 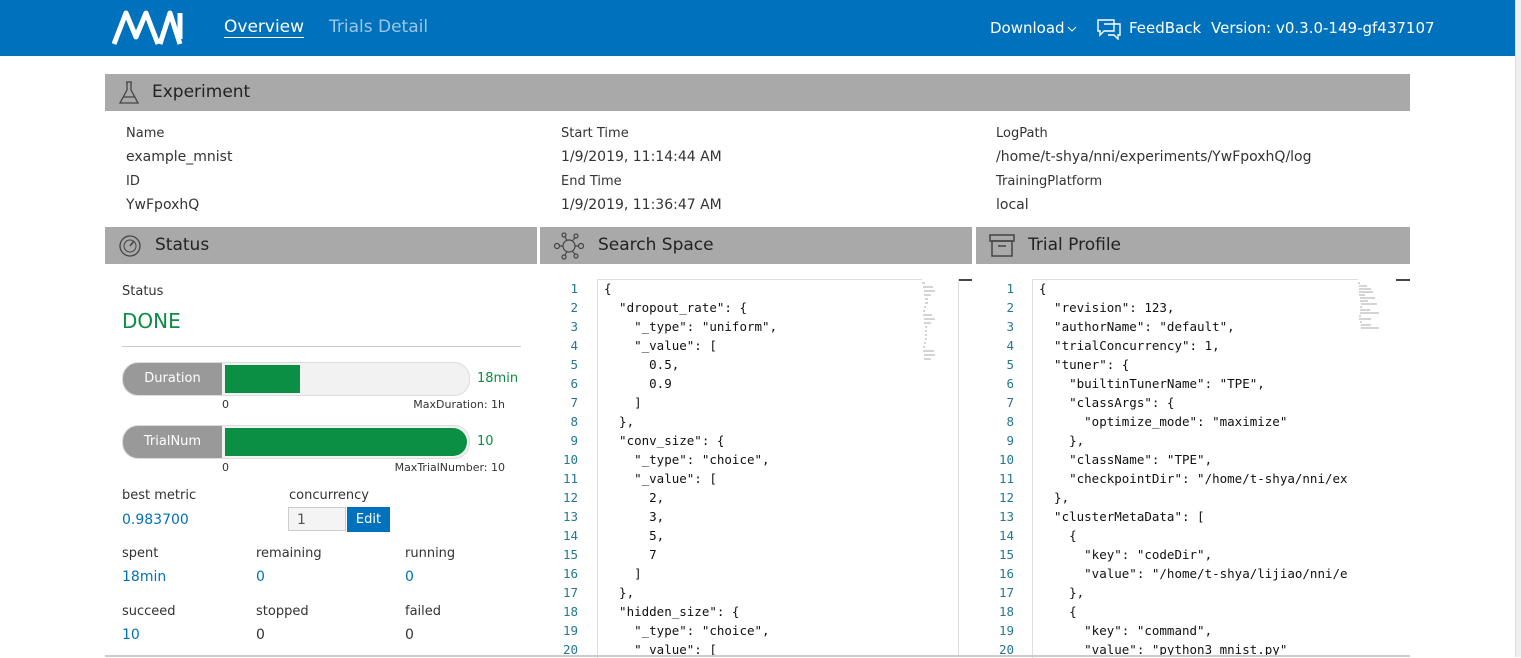 What do you see at coordinates (757, 656) in the screenshot?
I see `bottom-border` at bounding box center [757, 656].